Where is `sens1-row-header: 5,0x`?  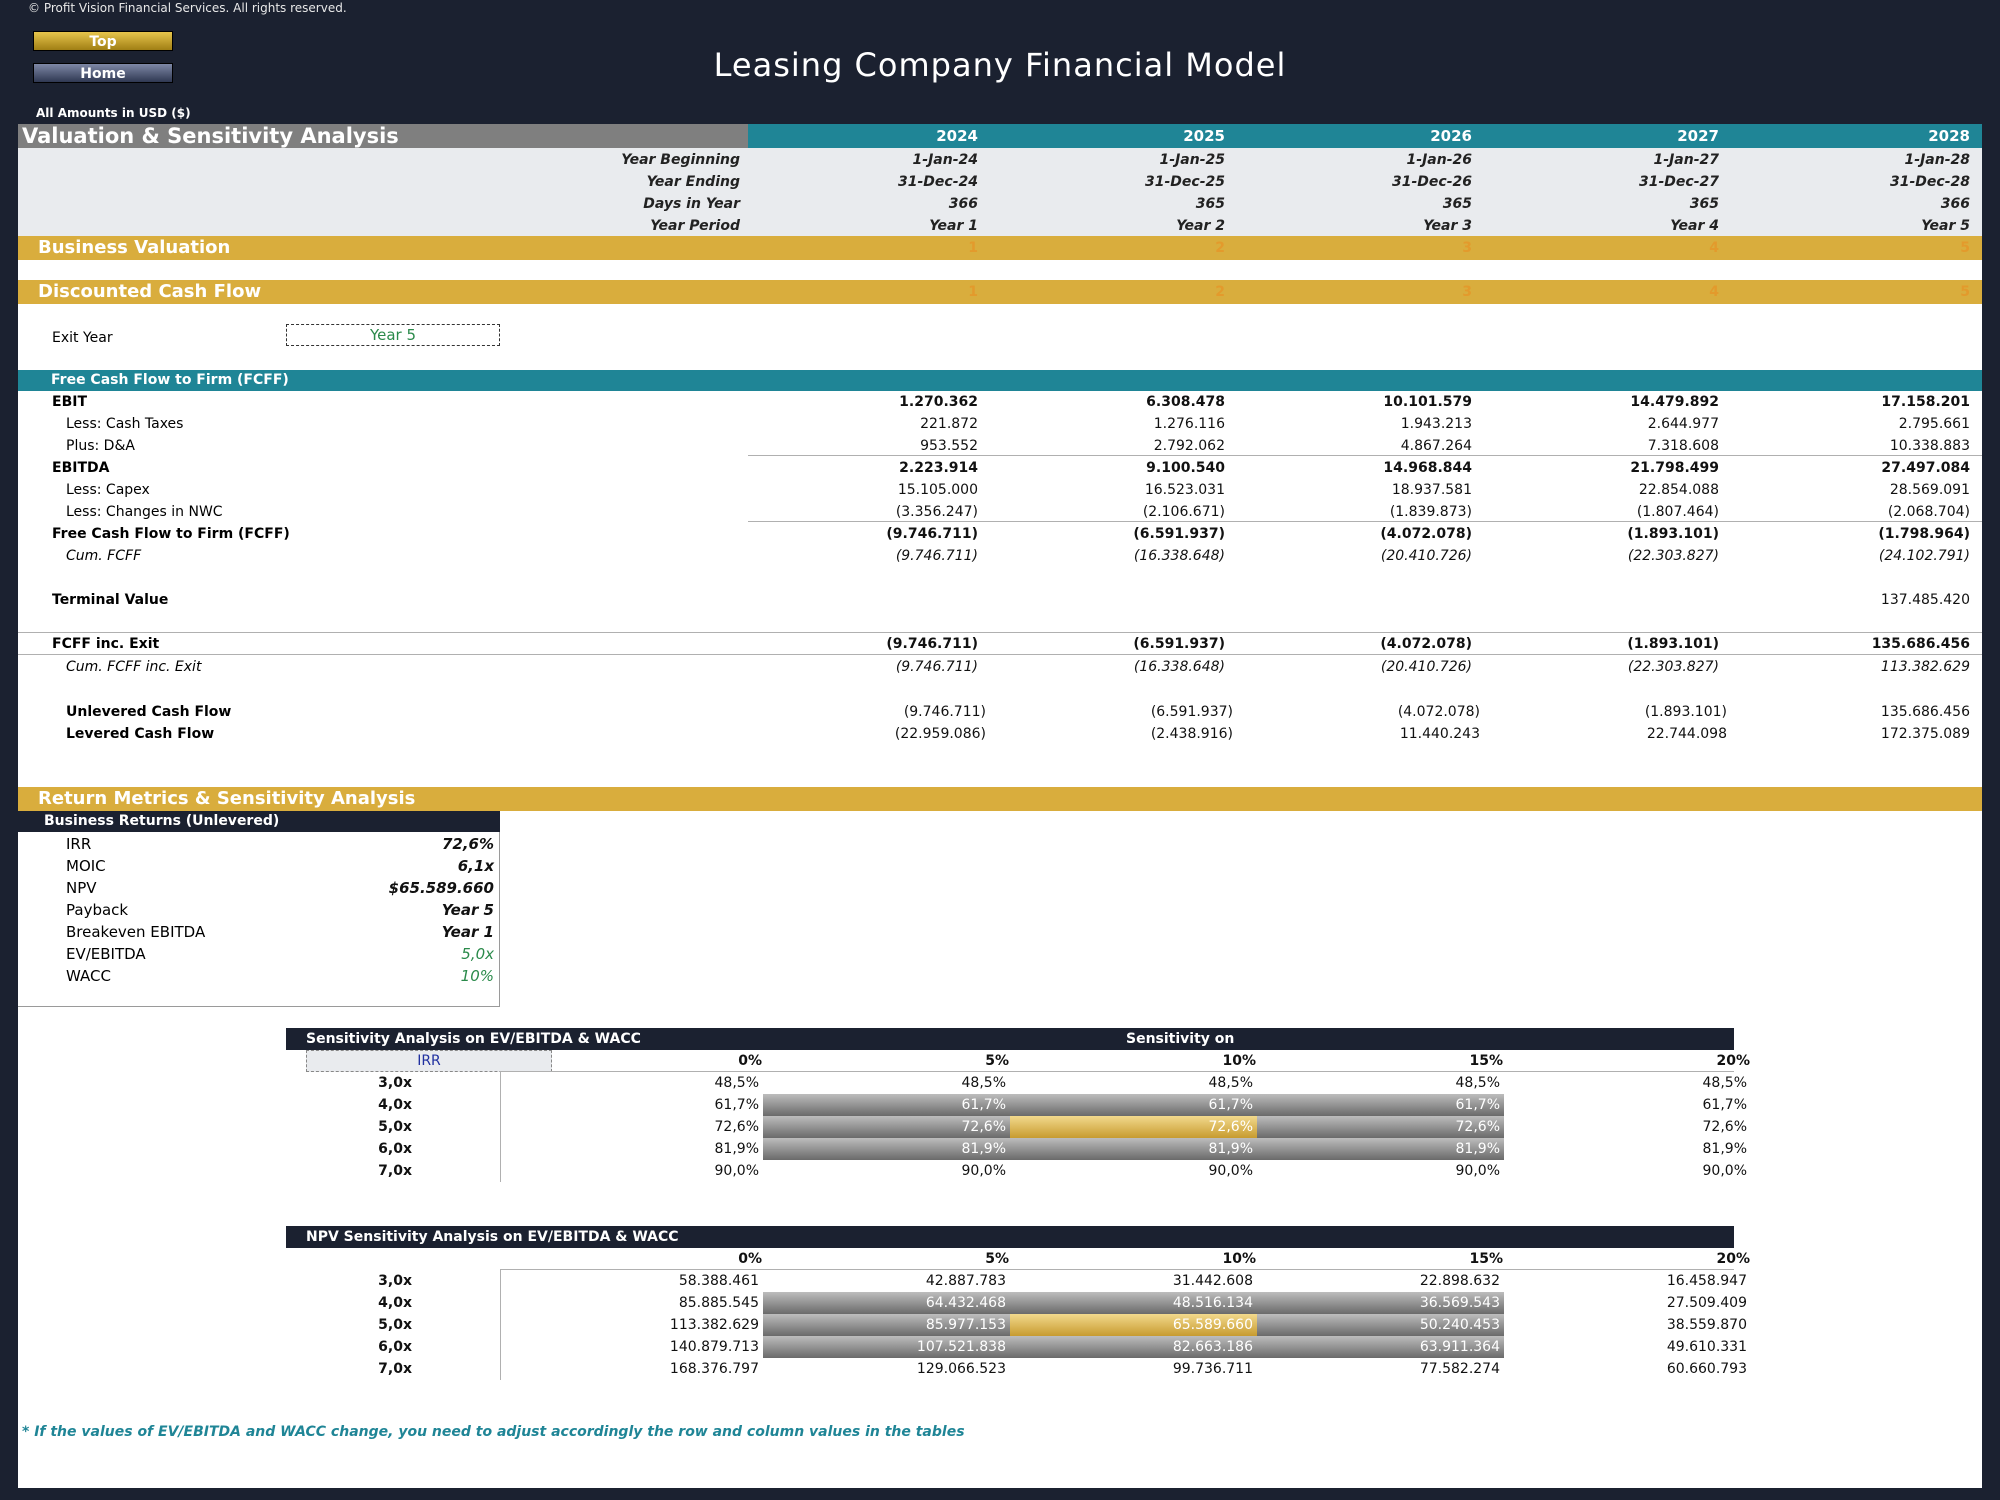 sens1-row-header: 5,0x is located at coordinates (395, 1127).